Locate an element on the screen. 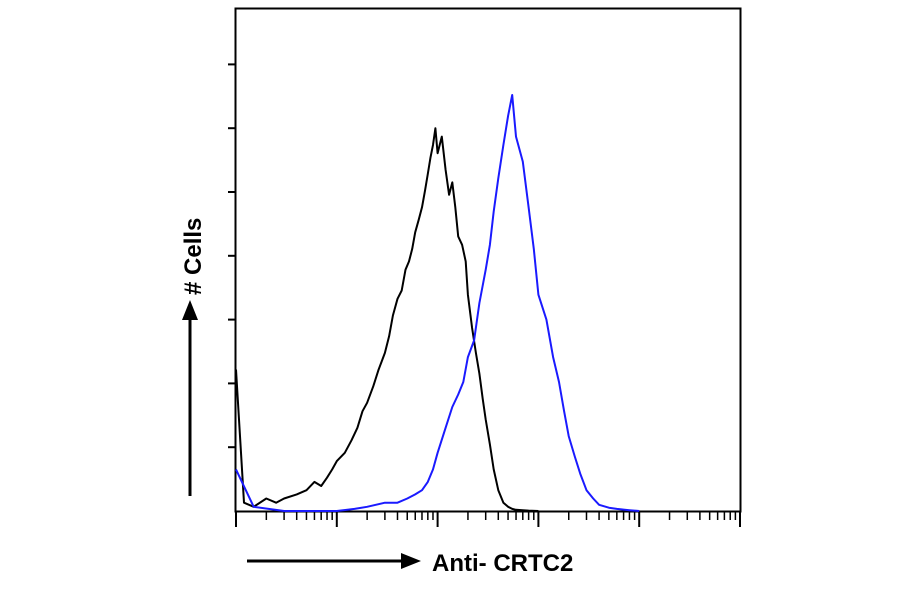 The width and height of the screenshot is (900, 594). x-axis-label: Anti- CRTC2 is located at coordinates (502, 563).